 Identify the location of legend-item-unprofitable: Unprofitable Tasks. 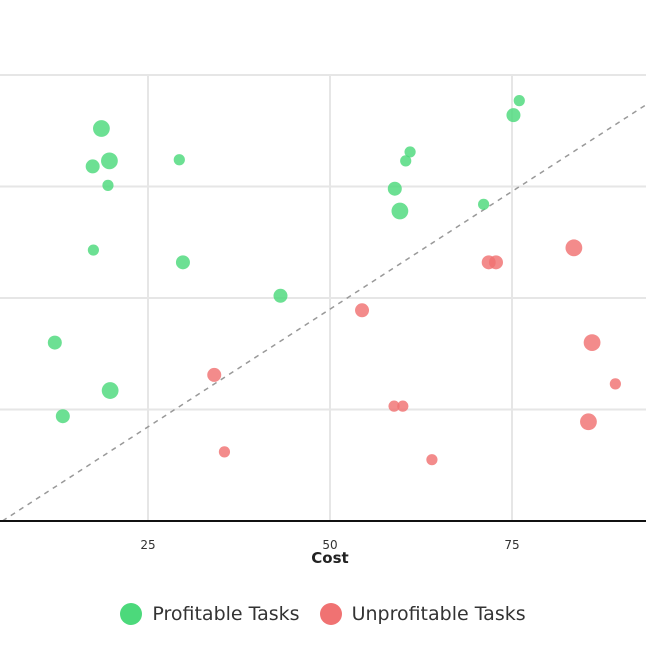
(422, 614).